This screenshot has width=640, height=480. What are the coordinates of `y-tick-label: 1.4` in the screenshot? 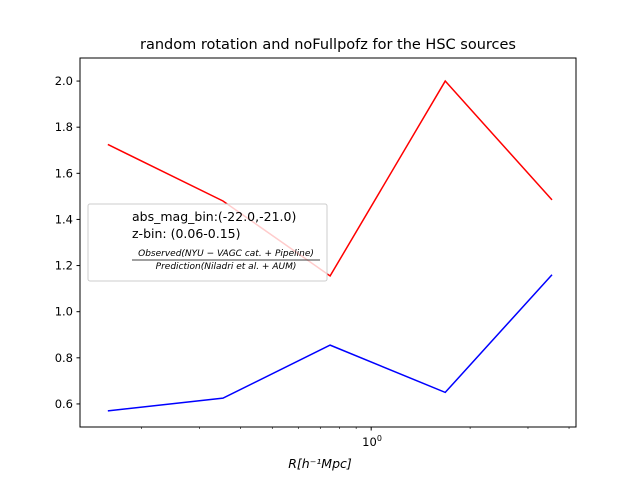 It's located at (64, 219).